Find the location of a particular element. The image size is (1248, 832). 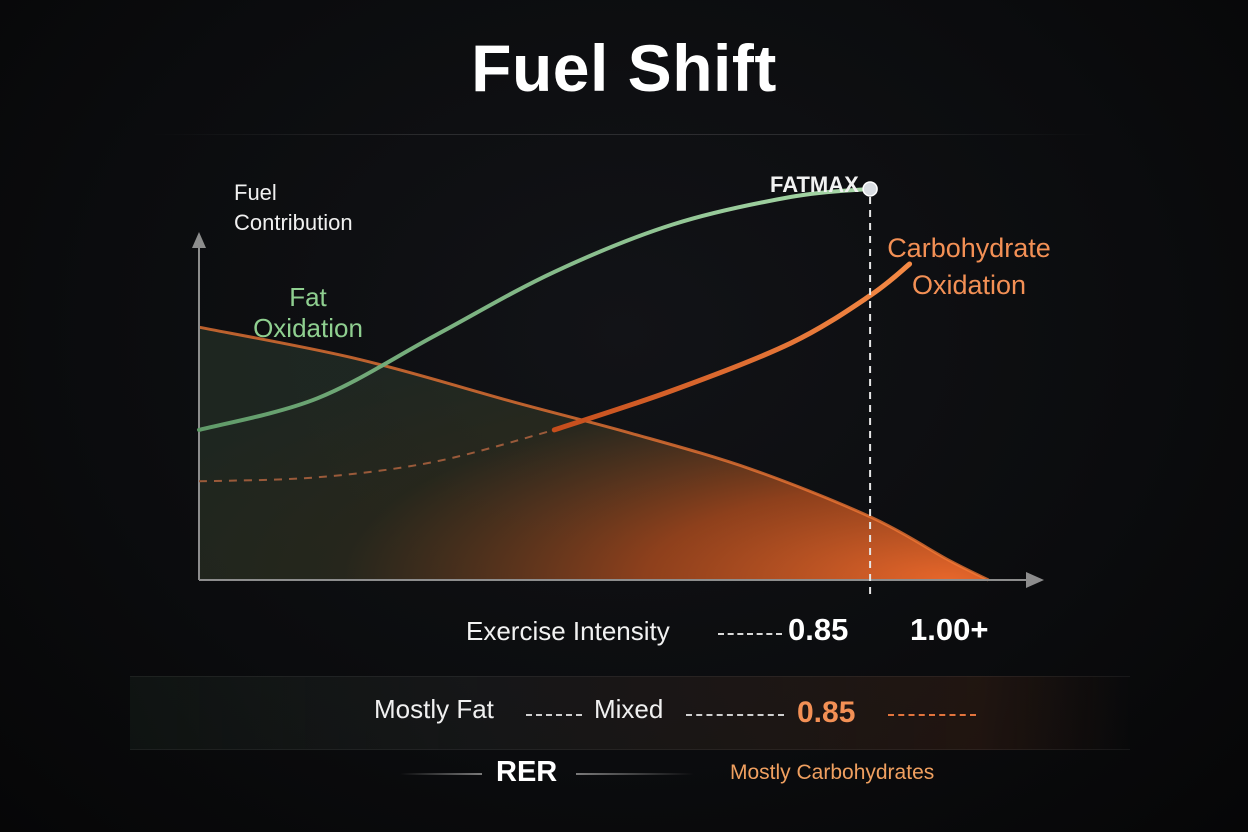

rer-value: 0.85 is located at coordinates (826, 712).